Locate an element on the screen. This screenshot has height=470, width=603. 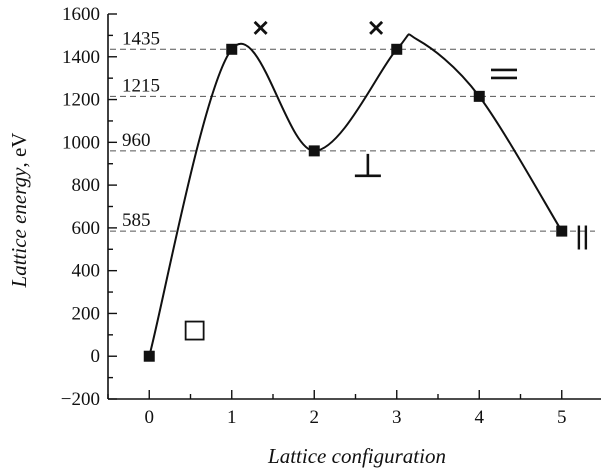
x-tick-label-4: 4 is located at coordinates (480, 417).